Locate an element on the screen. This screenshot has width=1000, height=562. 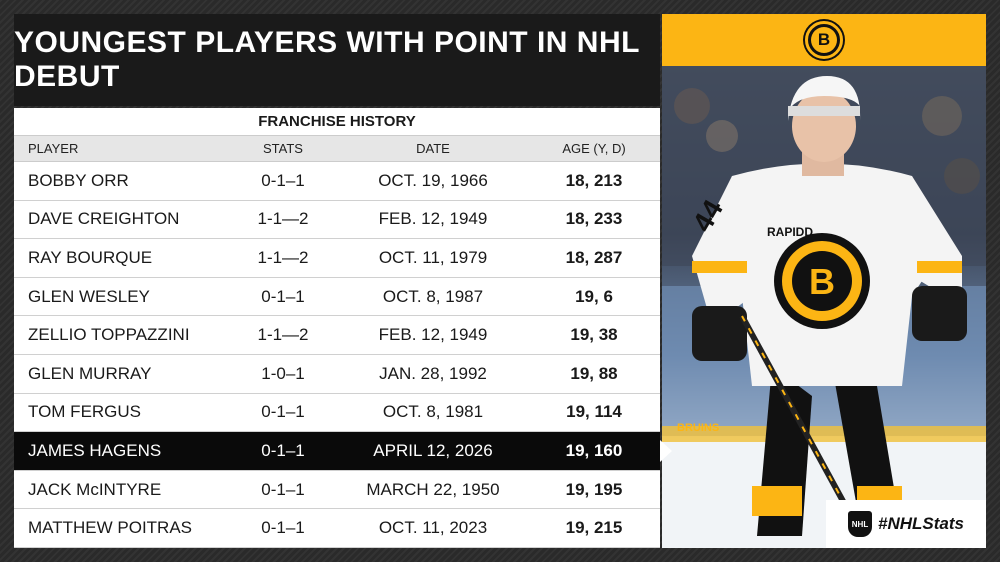
age-cell: 19, 114 is located at coordinates (594, 412).